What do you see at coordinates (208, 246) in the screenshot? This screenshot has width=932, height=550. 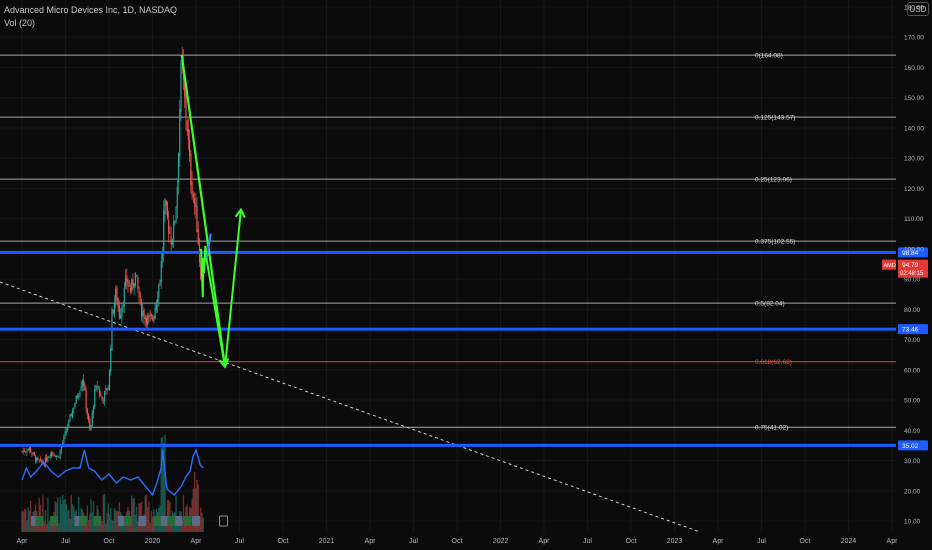 I see `projection-blue-stroke` at bounding box center [208, 246].